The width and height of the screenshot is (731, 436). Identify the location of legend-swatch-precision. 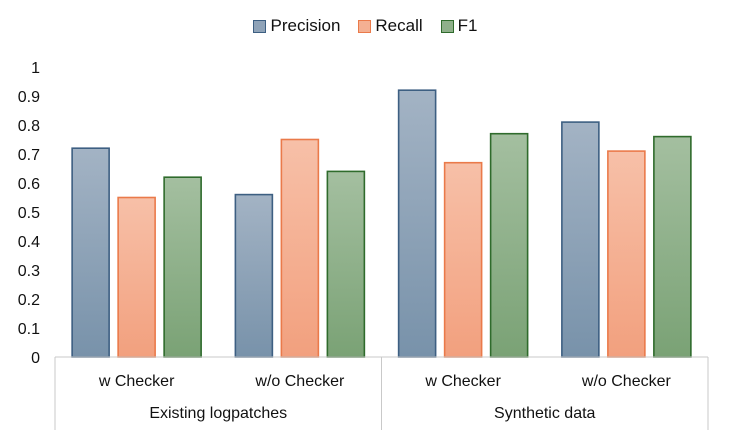
(260, 26).